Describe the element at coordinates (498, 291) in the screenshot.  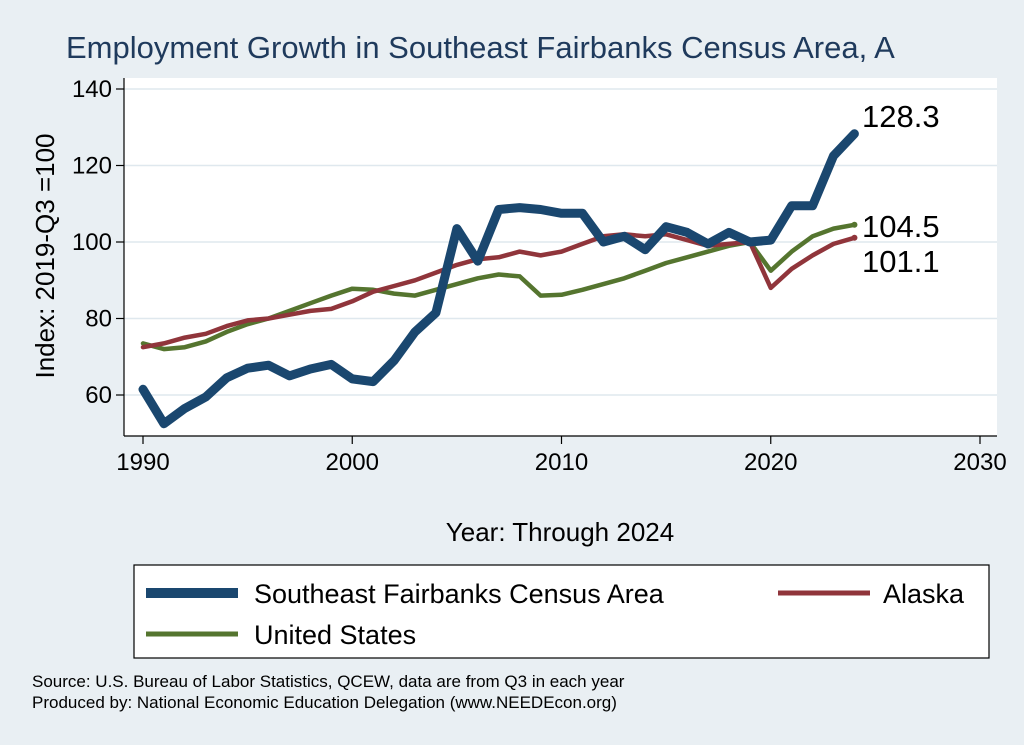
I see `series-line-alaska` at that location.